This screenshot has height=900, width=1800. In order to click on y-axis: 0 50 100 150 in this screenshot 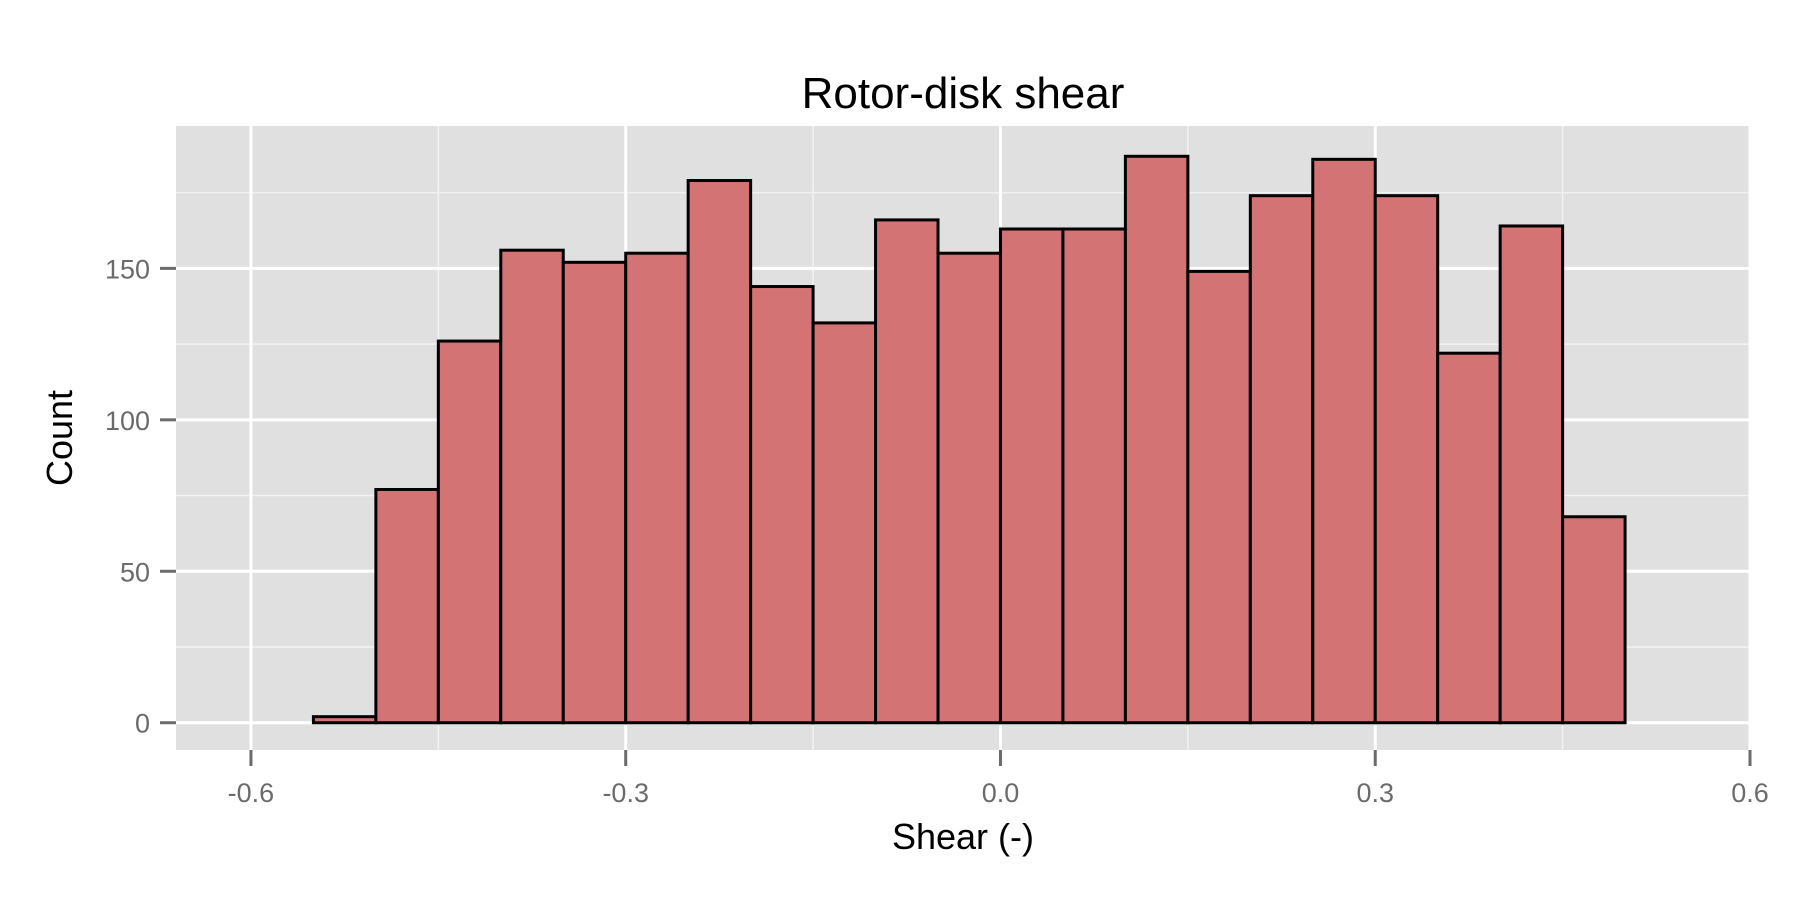, I will do `click(140, 496)`.